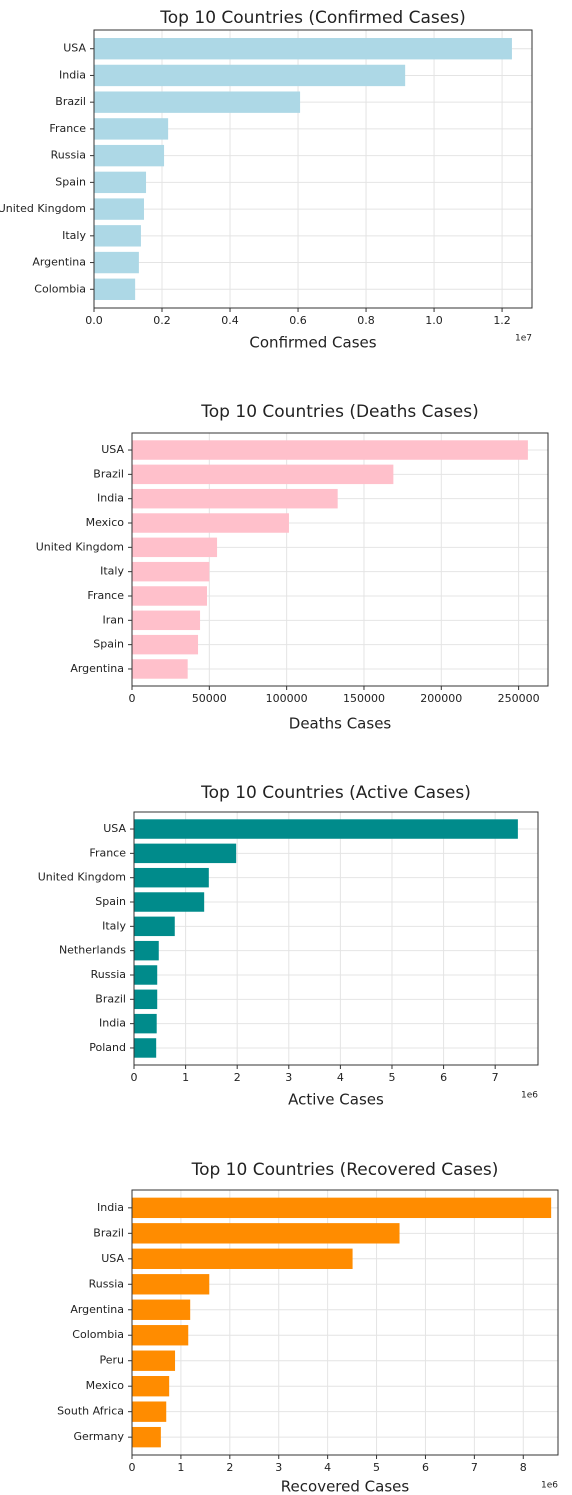 The width and height of the screenshot is (572, 1495). I want to click on chart-title: Top 10 Countries (Active Cases), so click(335, 793).